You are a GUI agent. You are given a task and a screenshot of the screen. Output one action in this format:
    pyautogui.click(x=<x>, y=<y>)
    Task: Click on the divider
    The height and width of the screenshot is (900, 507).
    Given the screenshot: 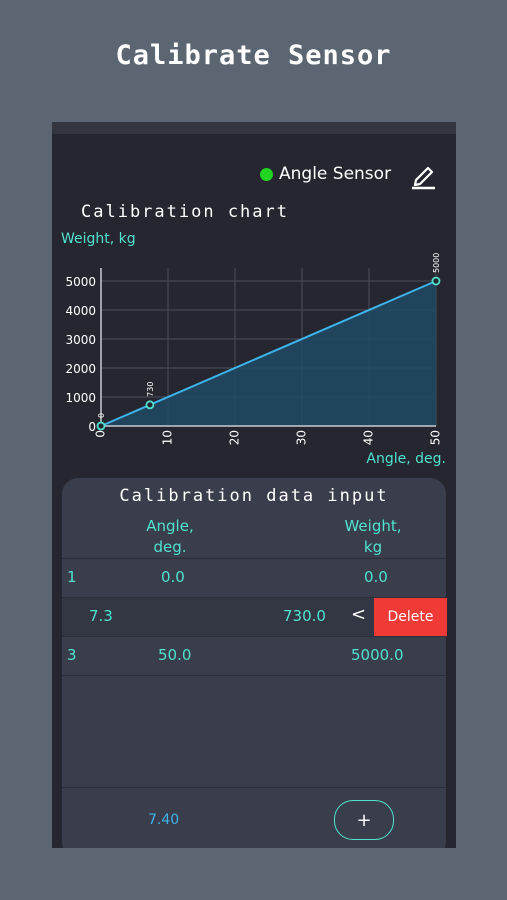 What is the action you would take?
    pyautogui.click(x=254, y=558)
    